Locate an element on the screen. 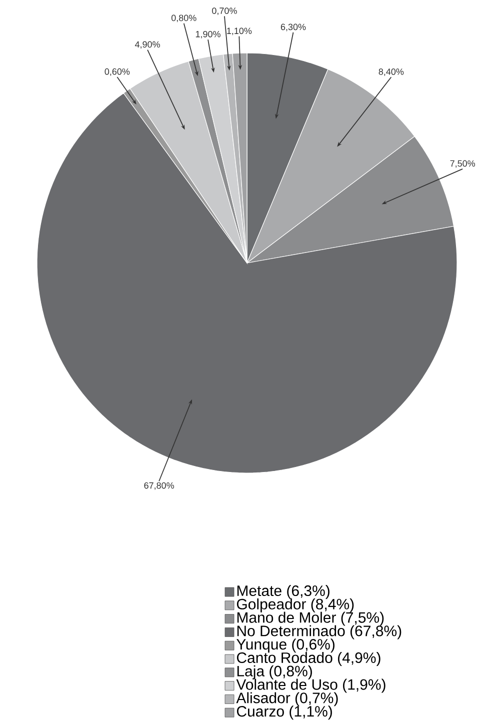 The image size is (500, 721). legend-label: Laja (0,8%) is located at coordinates (274, 672).